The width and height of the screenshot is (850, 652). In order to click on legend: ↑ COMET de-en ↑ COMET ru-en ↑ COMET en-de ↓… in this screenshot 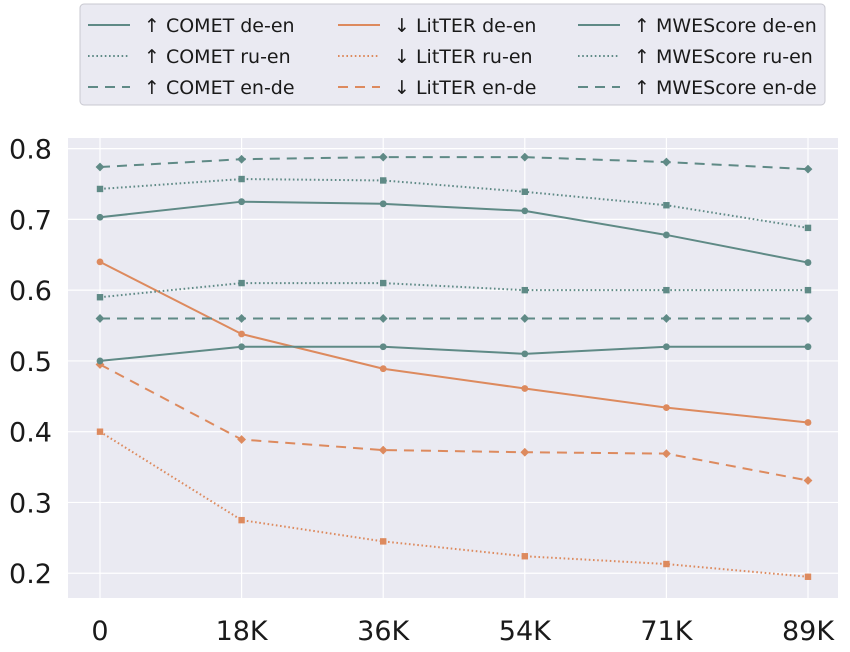, I will do `click(452, 54)`.